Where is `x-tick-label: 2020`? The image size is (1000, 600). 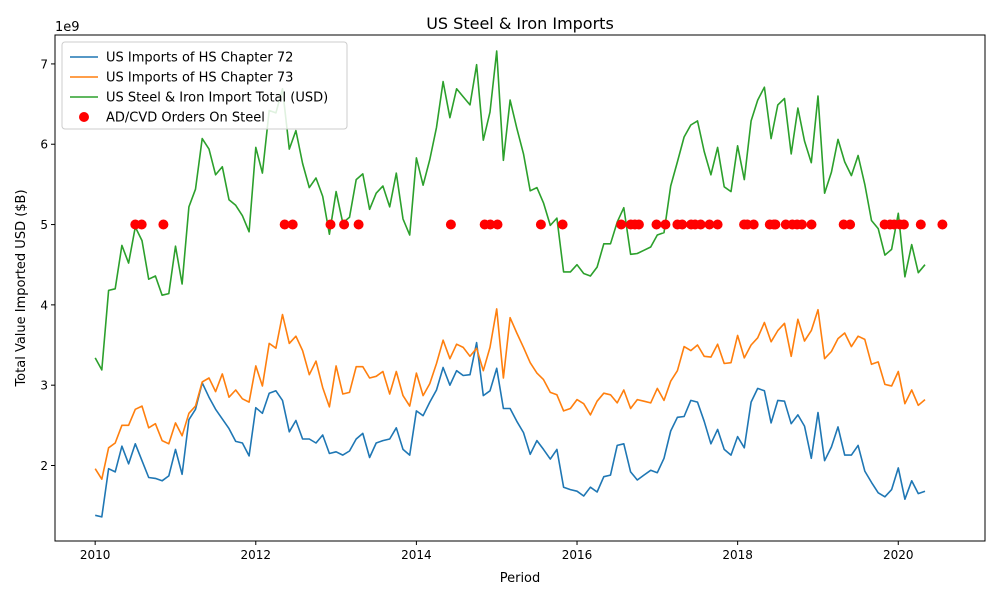 x-tick-label: 2020 is located at coordinates (898, 555).